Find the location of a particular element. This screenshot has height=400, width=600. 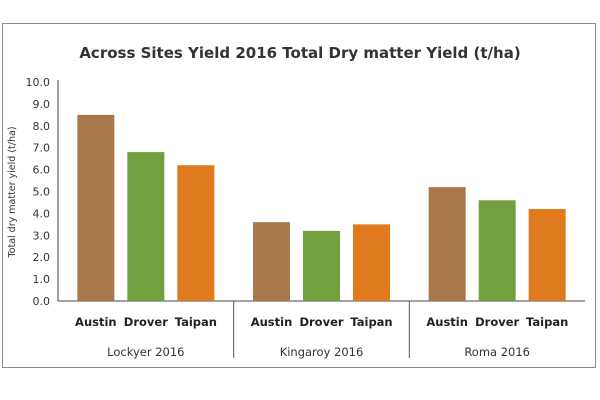

y-tick-labels: 0.0 1.0 2.0 3.0 4.0 5.0 6.0 7.0 8.0 9.0 10.0 is located at coordinates (38, 192).